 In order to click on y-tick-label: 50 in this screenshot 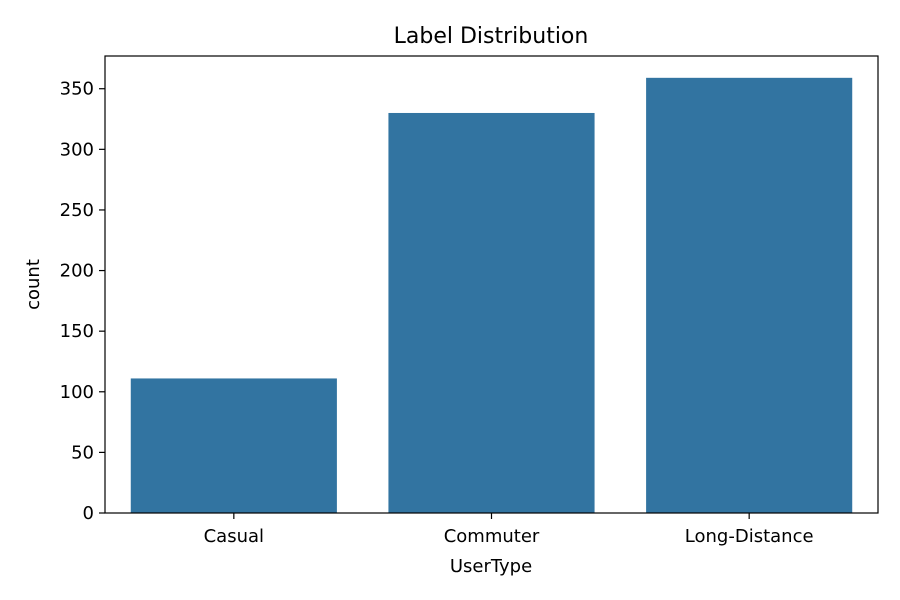, I will do `click(82, 452)`.